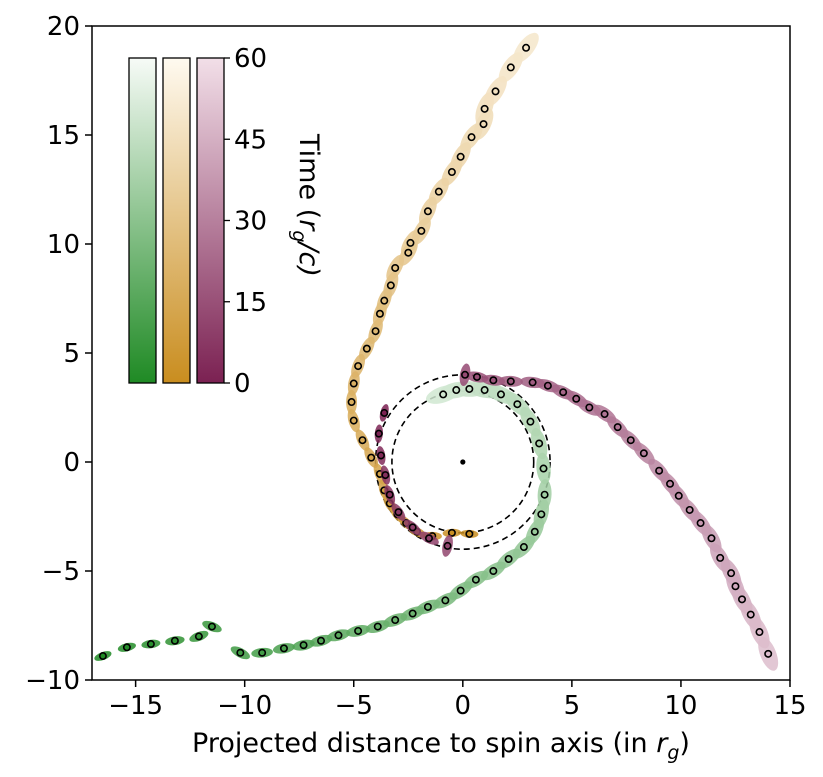  What do you see at coordinates (684, 743) in the screenshot?
I see `x-axis-label-end: )` at bounding box center [684, 743].